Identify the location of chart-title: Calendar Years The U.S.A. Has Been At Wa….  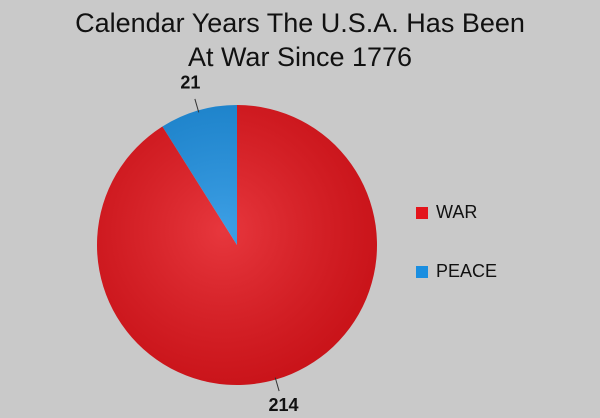
(300, 40).